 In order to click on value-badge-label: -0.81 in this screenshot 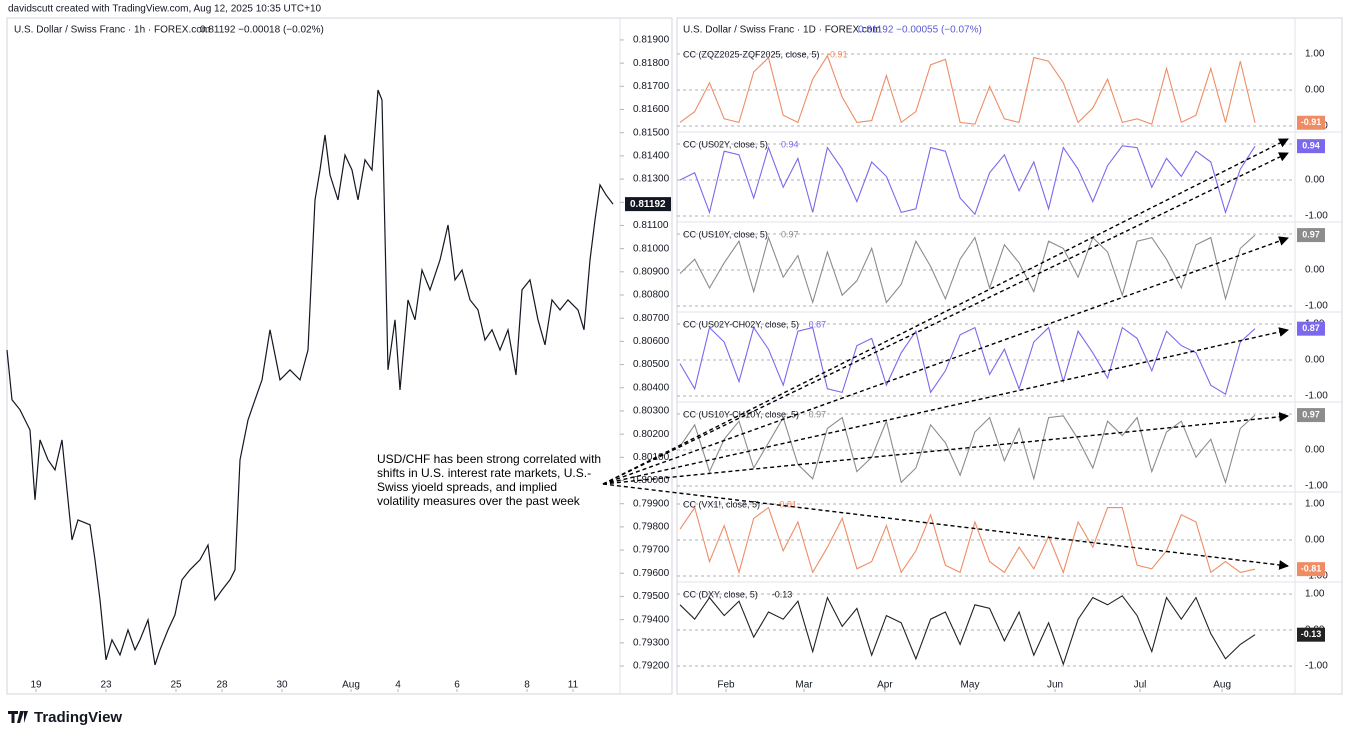, I will do `click(1311, 569)`.